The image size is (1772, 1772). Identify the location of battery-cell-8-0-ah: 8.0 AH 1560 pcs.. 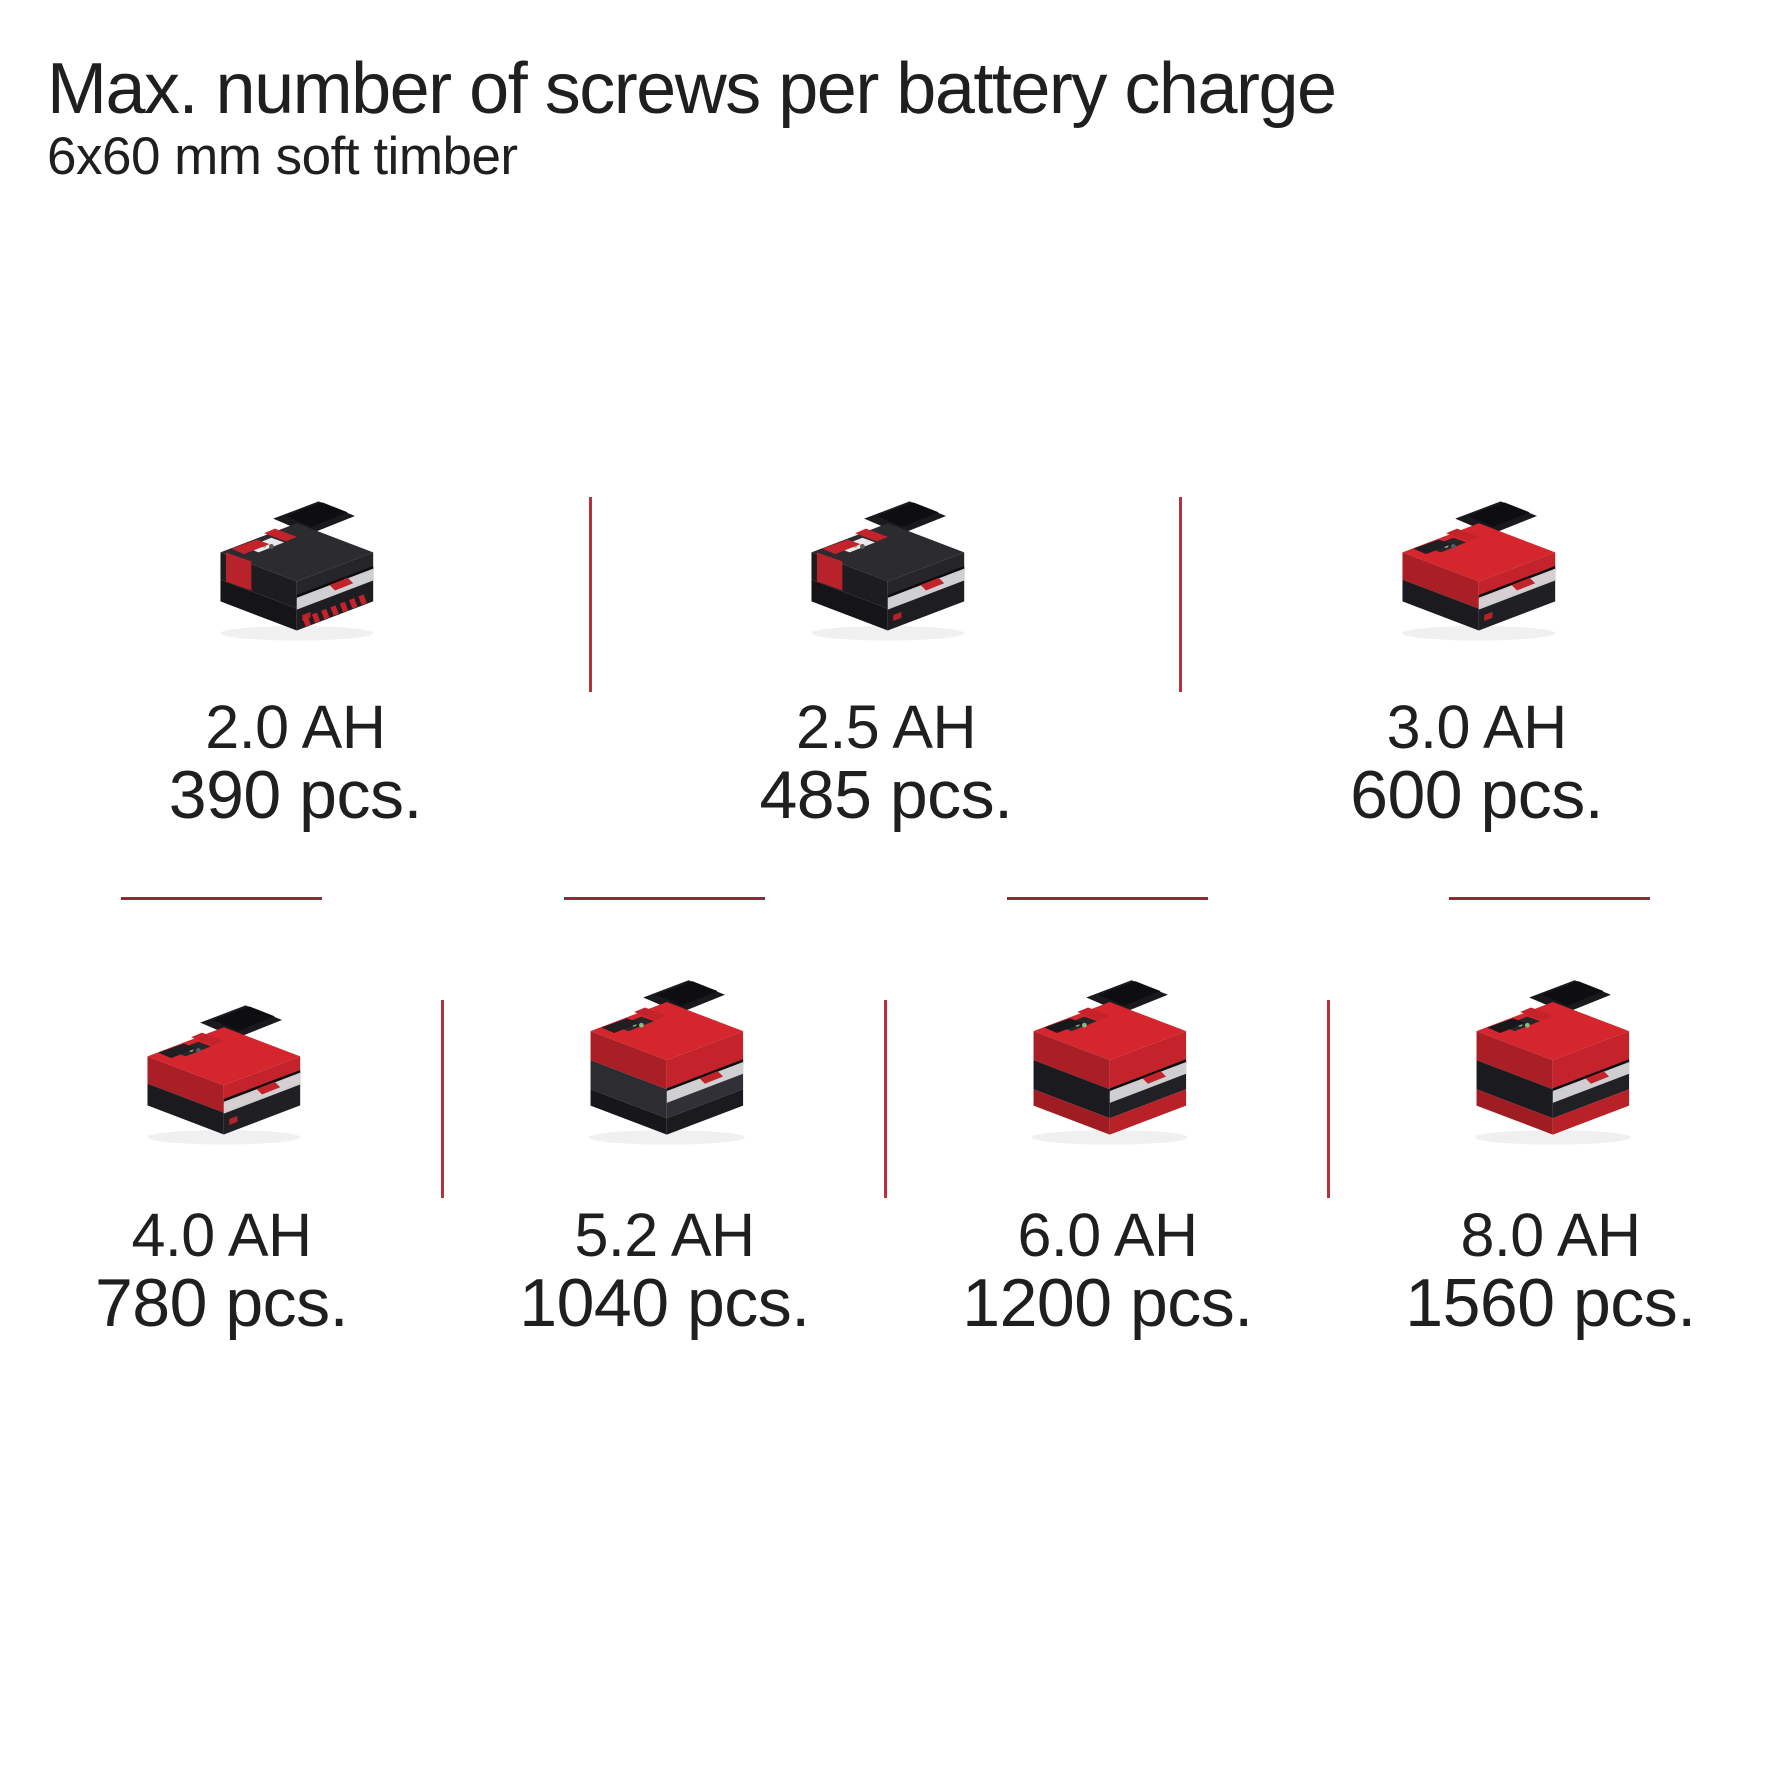
(1550, 1143).